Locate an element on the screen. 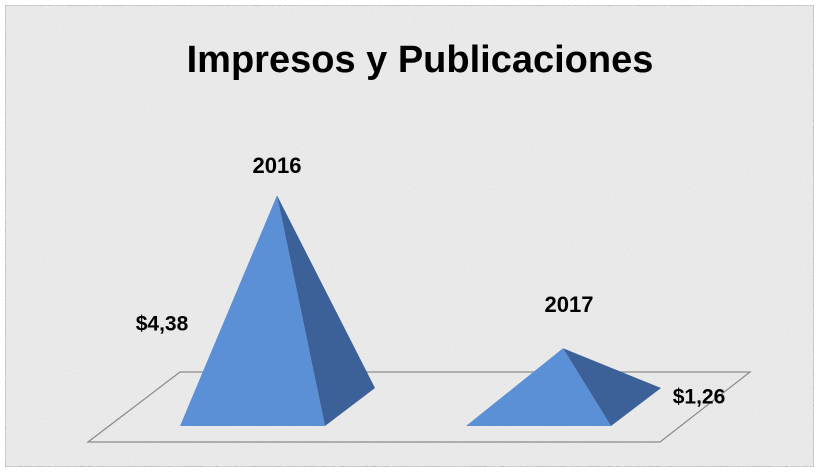 Image resolution: width=819 pixels, height=472 pixels. category-label: 2016 is located at coordinates (277, 165).